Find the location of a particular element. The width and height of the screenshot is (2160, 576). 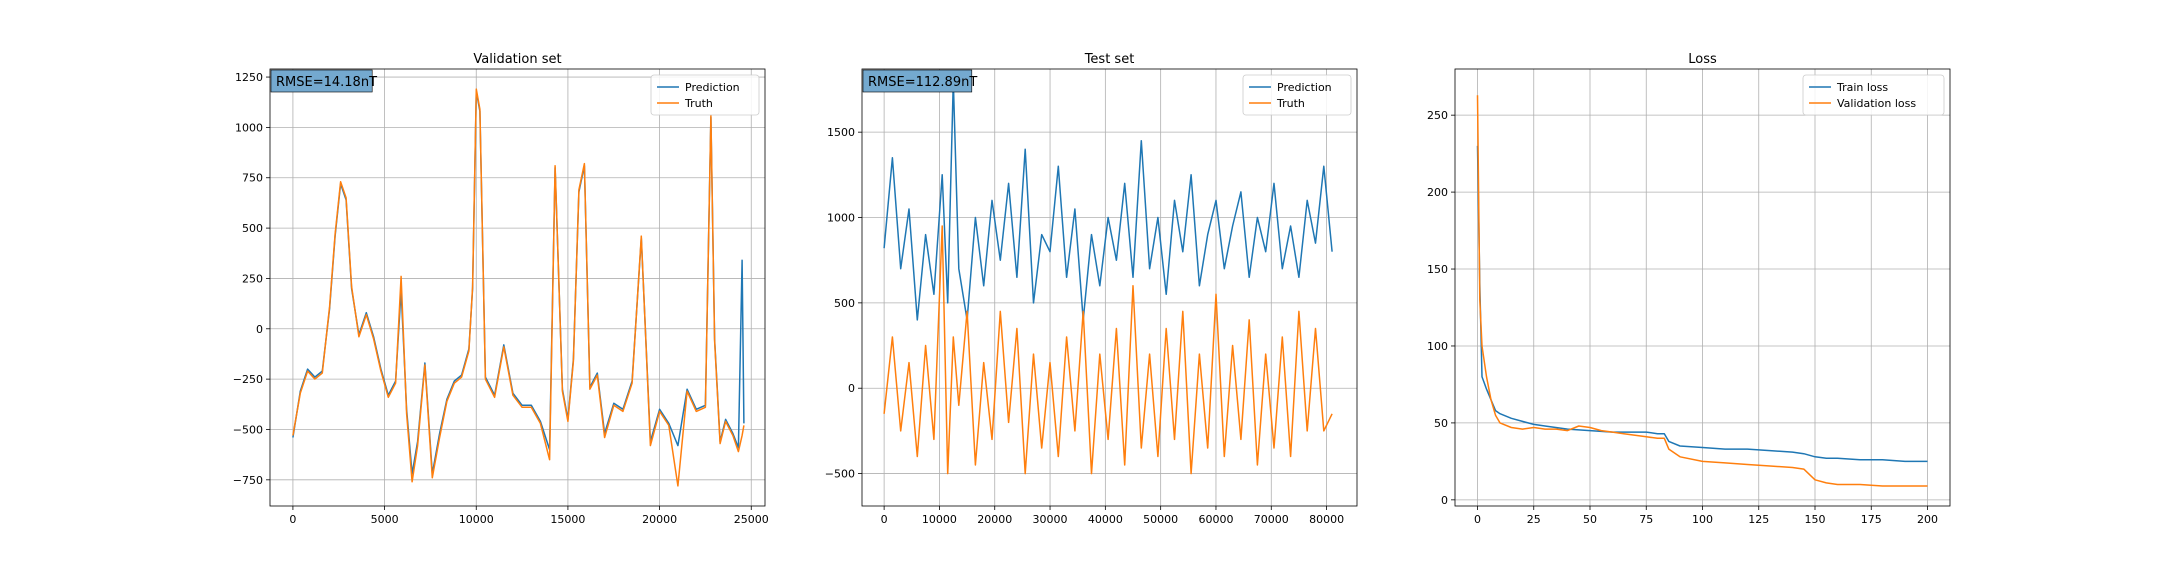

x-tick-label: 50000 is located at coordinates (1160, 519).